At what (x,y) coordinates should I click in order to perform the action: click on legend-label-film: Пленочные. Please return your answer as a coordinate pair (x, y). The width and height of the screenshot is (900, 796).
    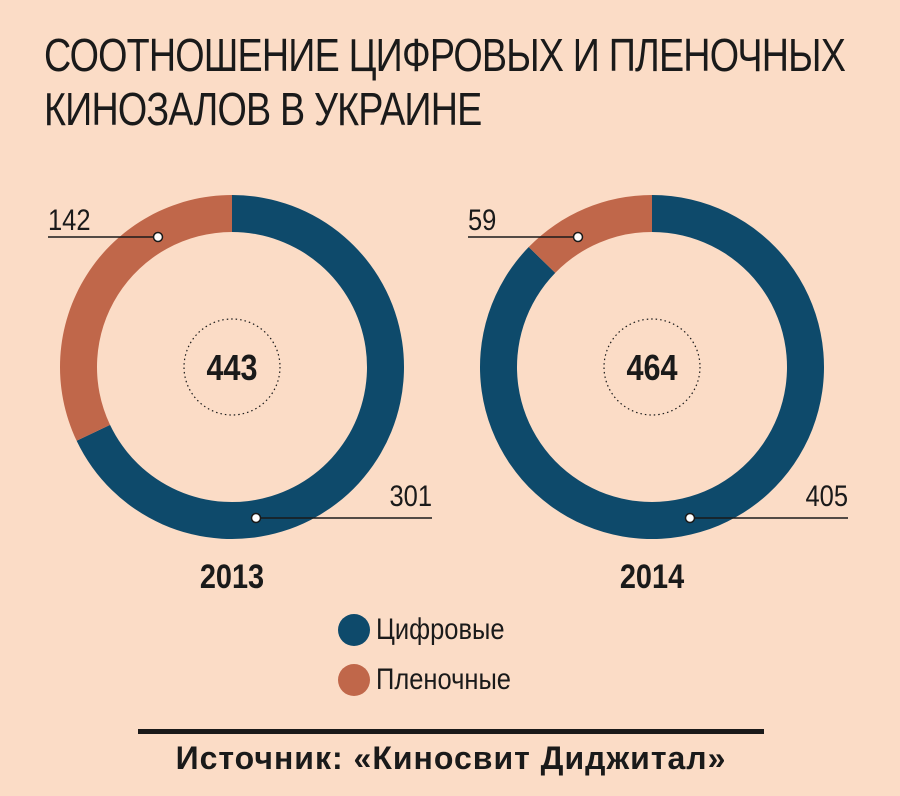
    Looking at the image, I should click on (443, 679).